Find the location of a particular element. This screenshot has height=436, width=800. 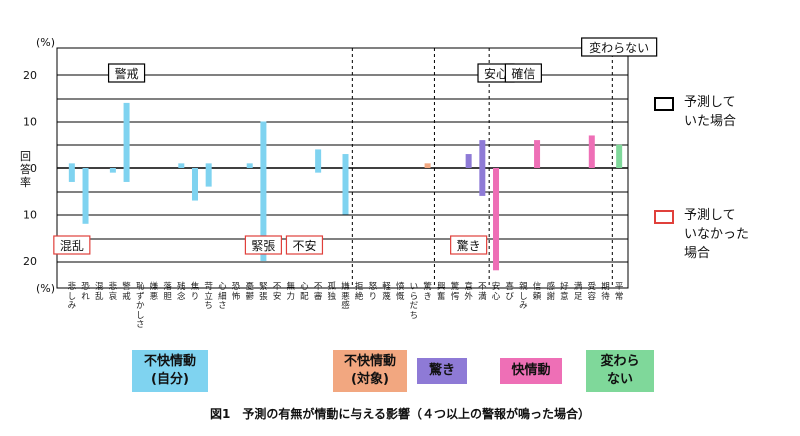

x-tick-label: いらだち is located at coordinates (414, 301).